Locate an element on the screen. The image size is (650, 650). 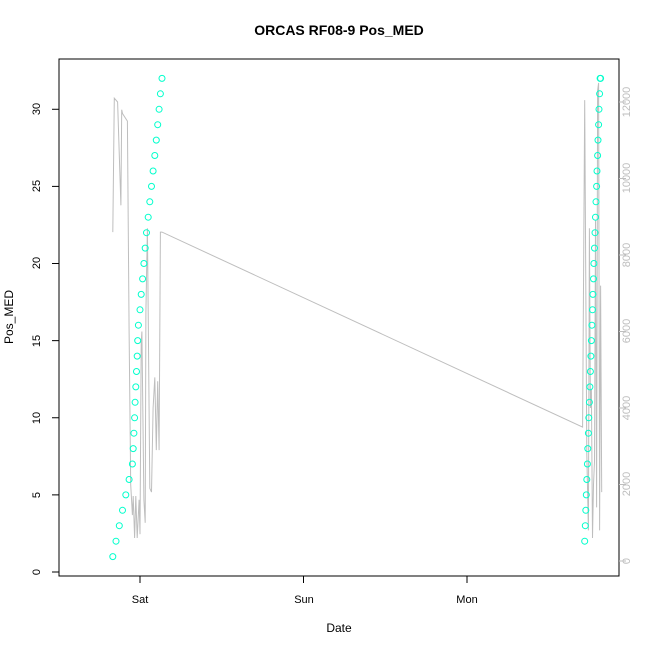
y2-tick-label: 12000 is located at coordinates (627, 102).